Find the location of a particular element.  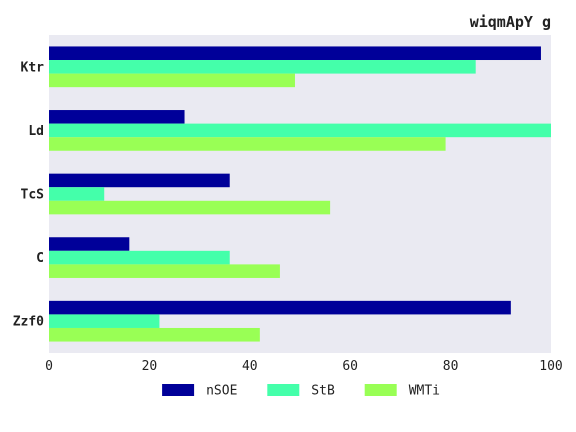

x-tick-label: 20 is located at coordinates (150, 366).